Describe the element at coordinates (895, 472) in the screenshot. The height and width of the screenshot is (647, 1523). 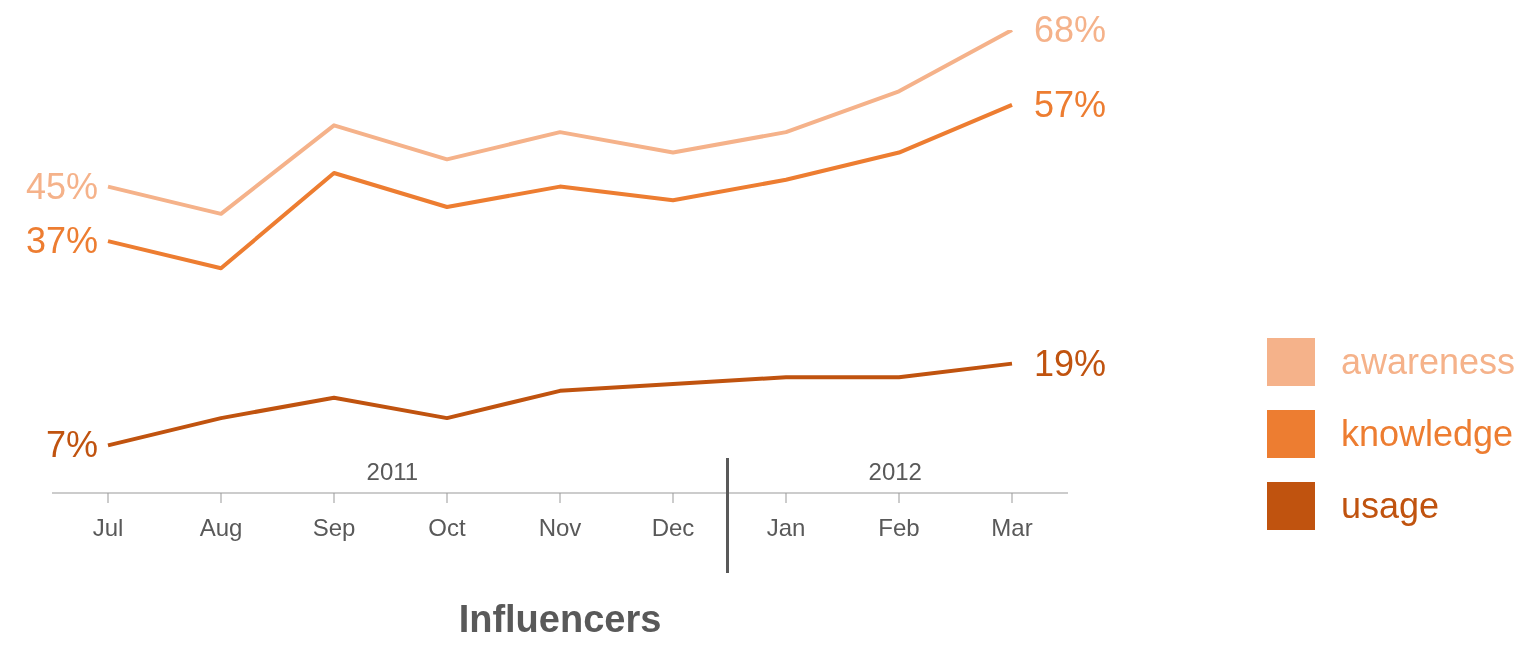
I see `text: 2012` at that location.